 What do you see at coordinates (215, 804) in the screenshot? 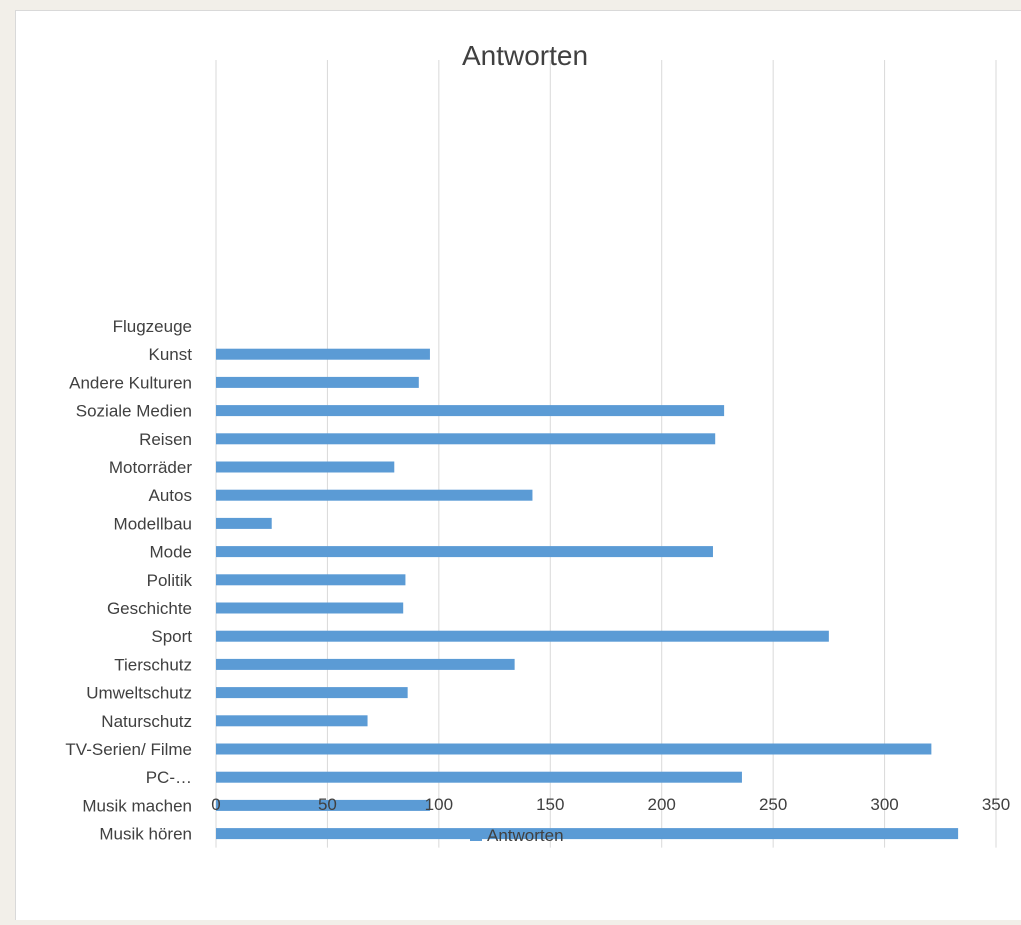
I see `x-tick-label: 0` at bounding box center [215, 804].